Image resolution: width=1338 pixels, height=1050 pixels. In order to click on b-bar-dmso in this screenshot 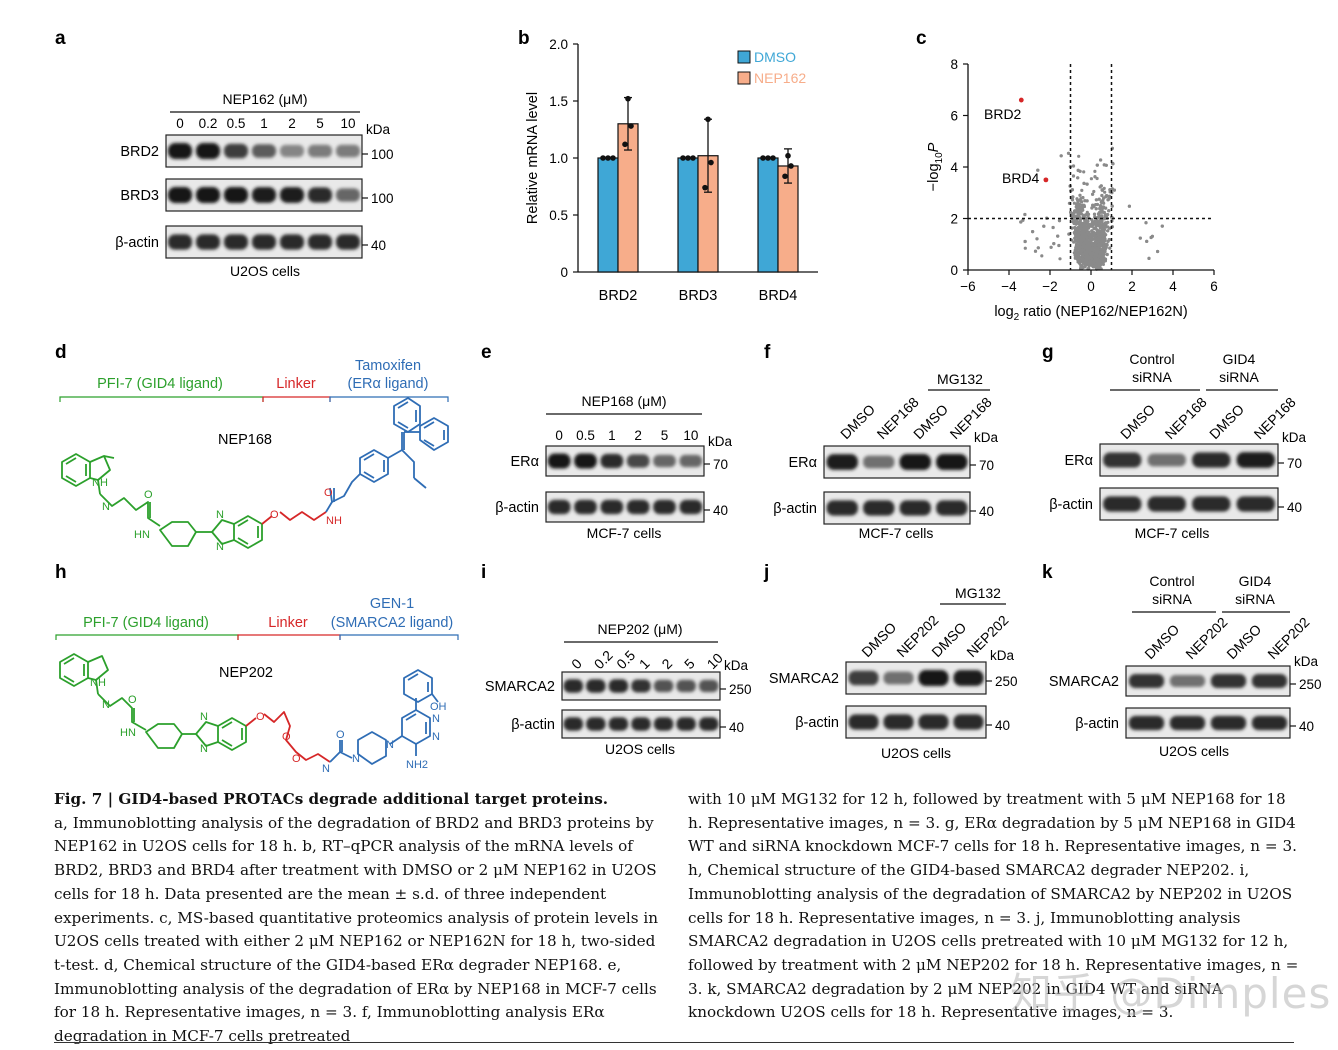, I will do `click(608, 215)`.